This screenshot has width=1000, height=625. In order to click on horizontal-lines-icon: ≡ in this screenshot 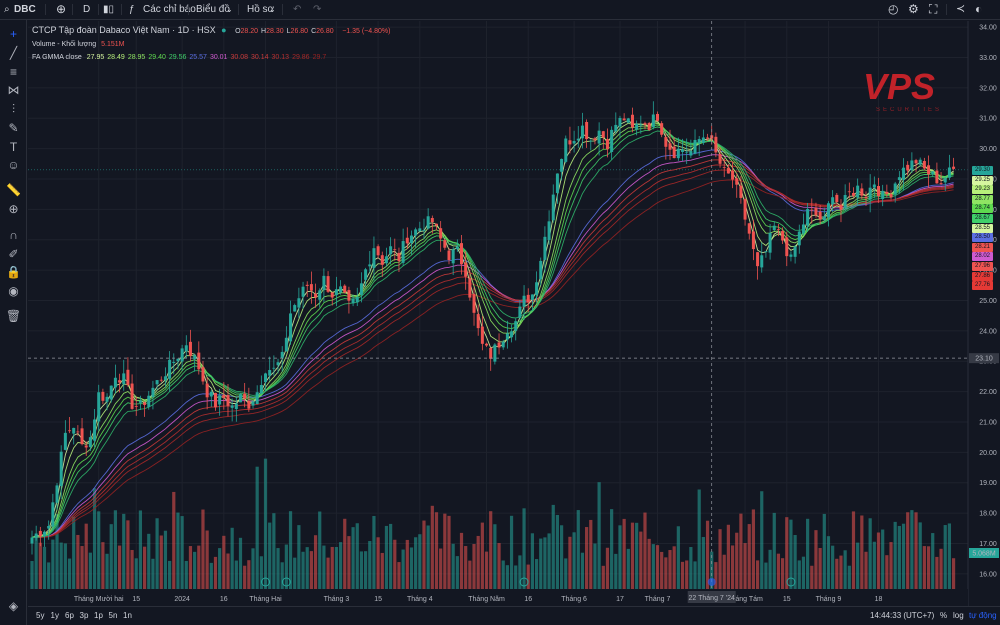, I will do `click(13, 72)`.